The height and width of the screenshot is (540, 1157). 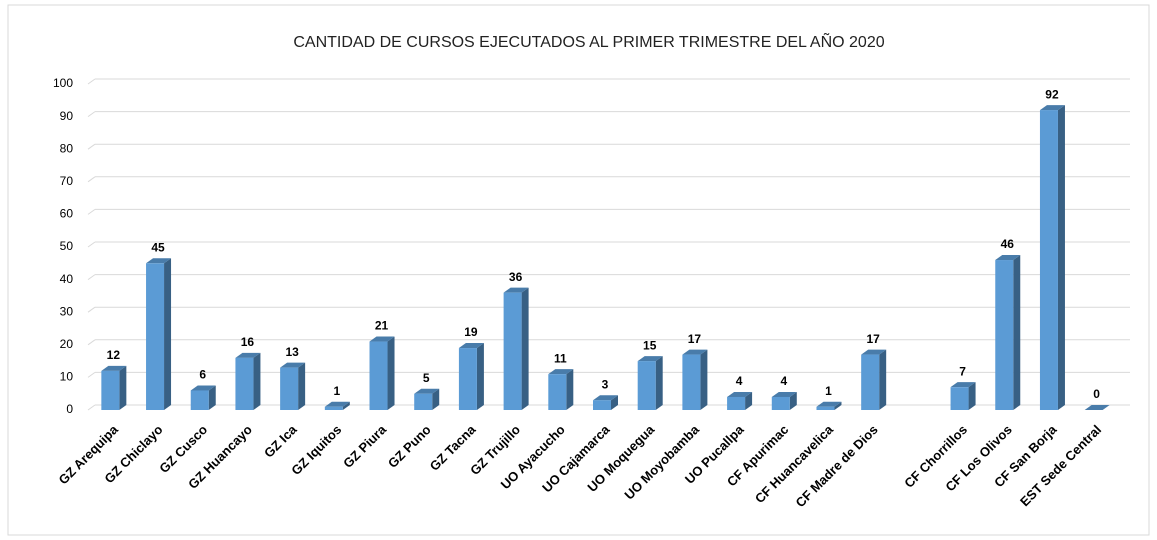 I want to click on y-tick-label: 0, so click(x=69, y=409).